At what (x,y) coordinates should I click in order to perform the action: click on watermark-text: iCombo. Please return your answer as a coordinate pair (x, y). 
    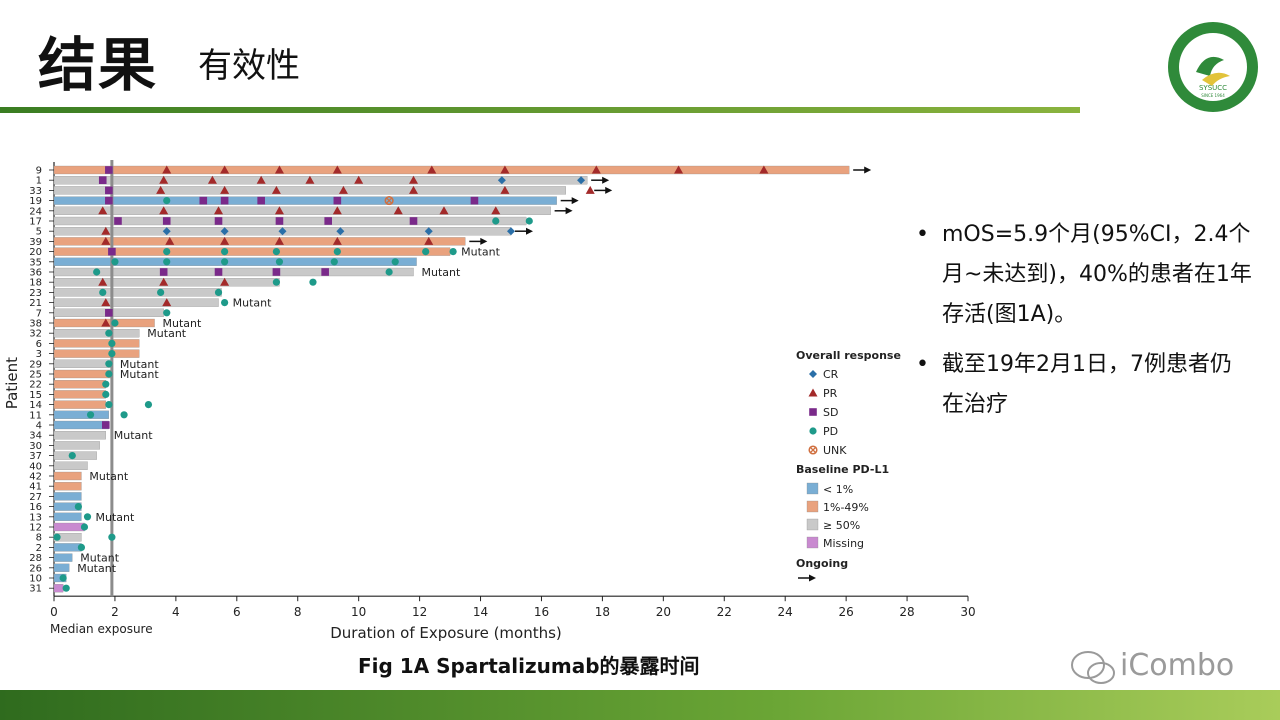
    Looking at the image, I should click on (1177, 665).